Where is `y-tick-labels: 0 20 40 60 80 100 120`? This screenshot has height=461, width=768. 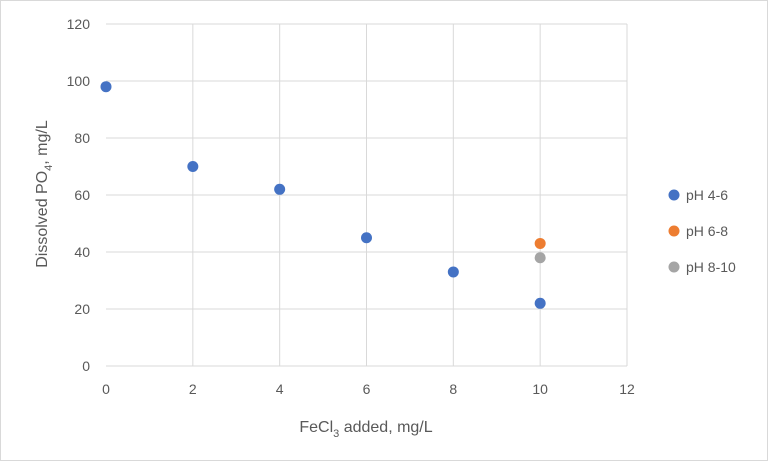 y-tick-labels: 0 20 40 60 80 100 120 is located at coordinates (79, 195).